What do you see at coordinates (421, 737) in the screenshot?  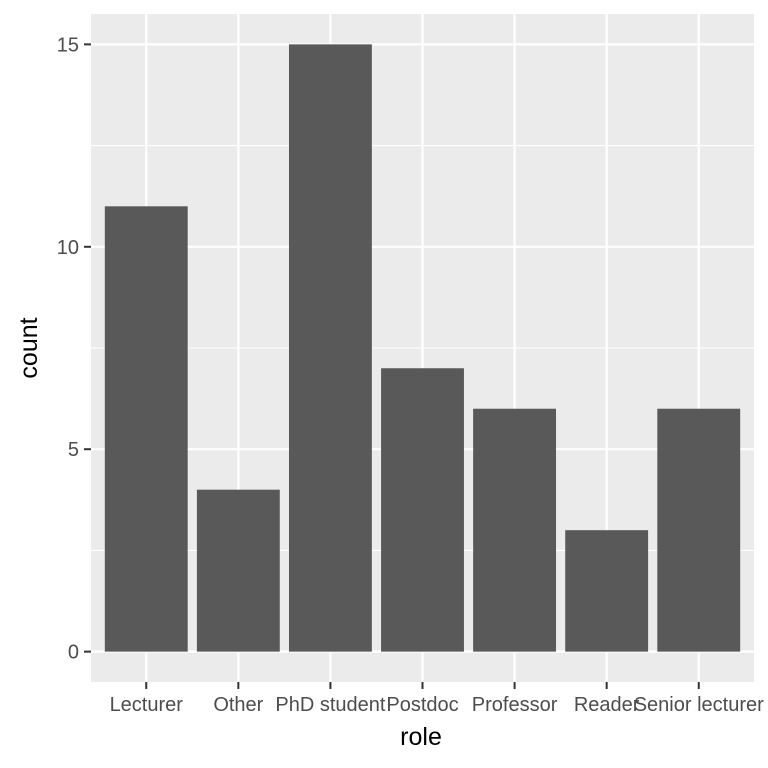 I see `x-axis-title: role` at bounding box center [421, 737].